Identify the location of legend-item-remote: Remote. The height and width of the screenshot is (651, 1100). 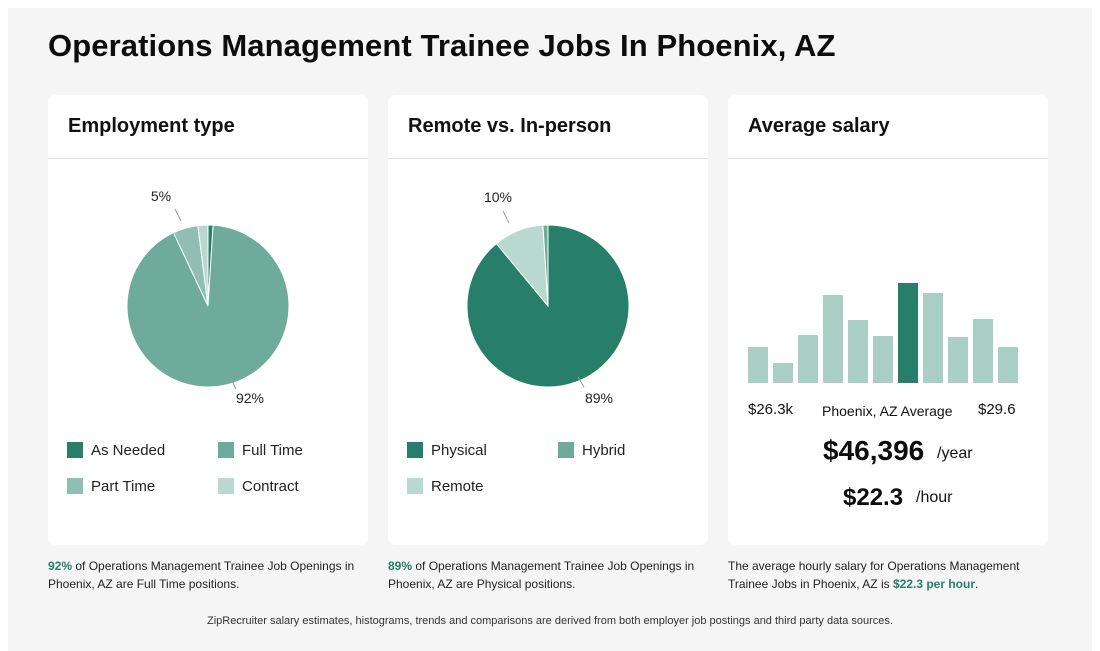
(445, 486).